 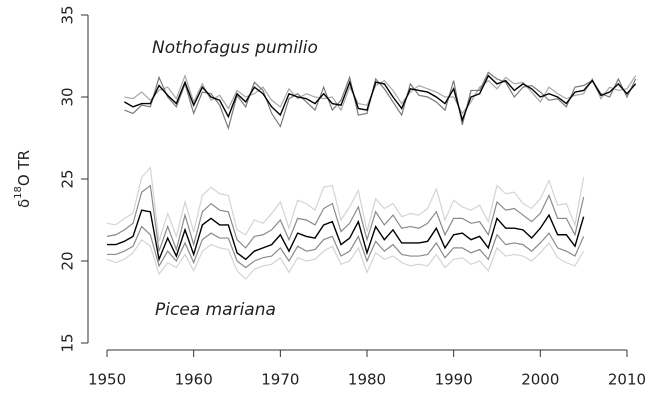 I want to click on y-tick-label: 20, so click(x=68, y=260).